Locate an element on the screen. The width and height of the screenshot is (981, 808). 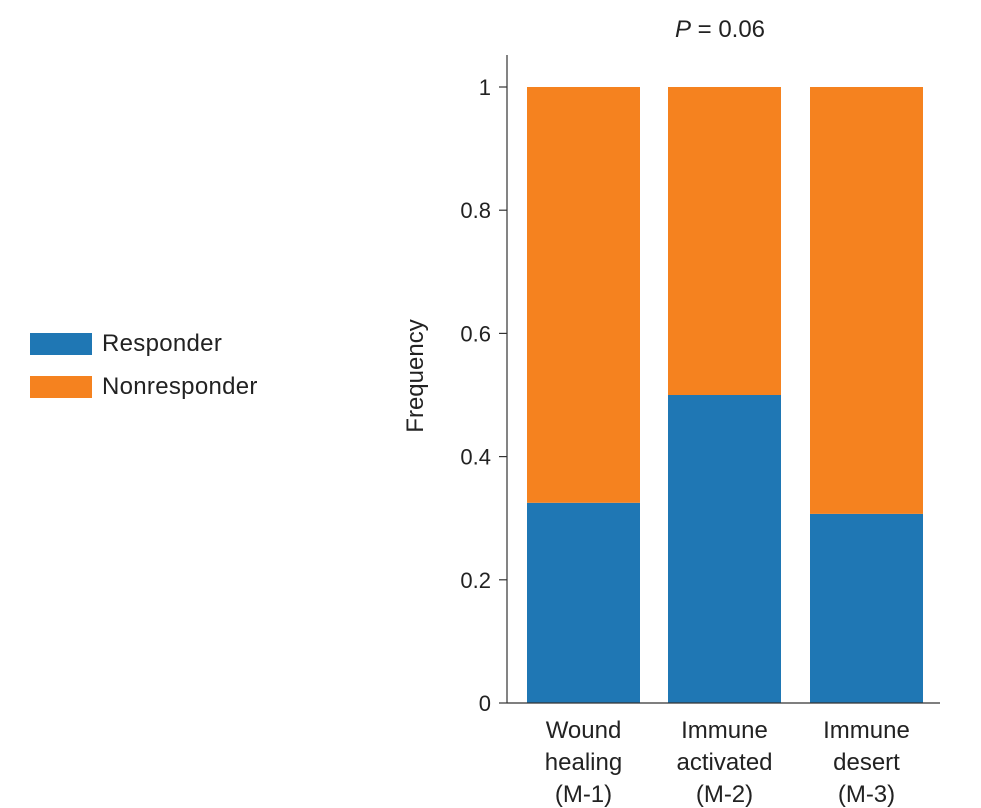
y-tick-label: 0.4 is located at coordinates (475, 457).